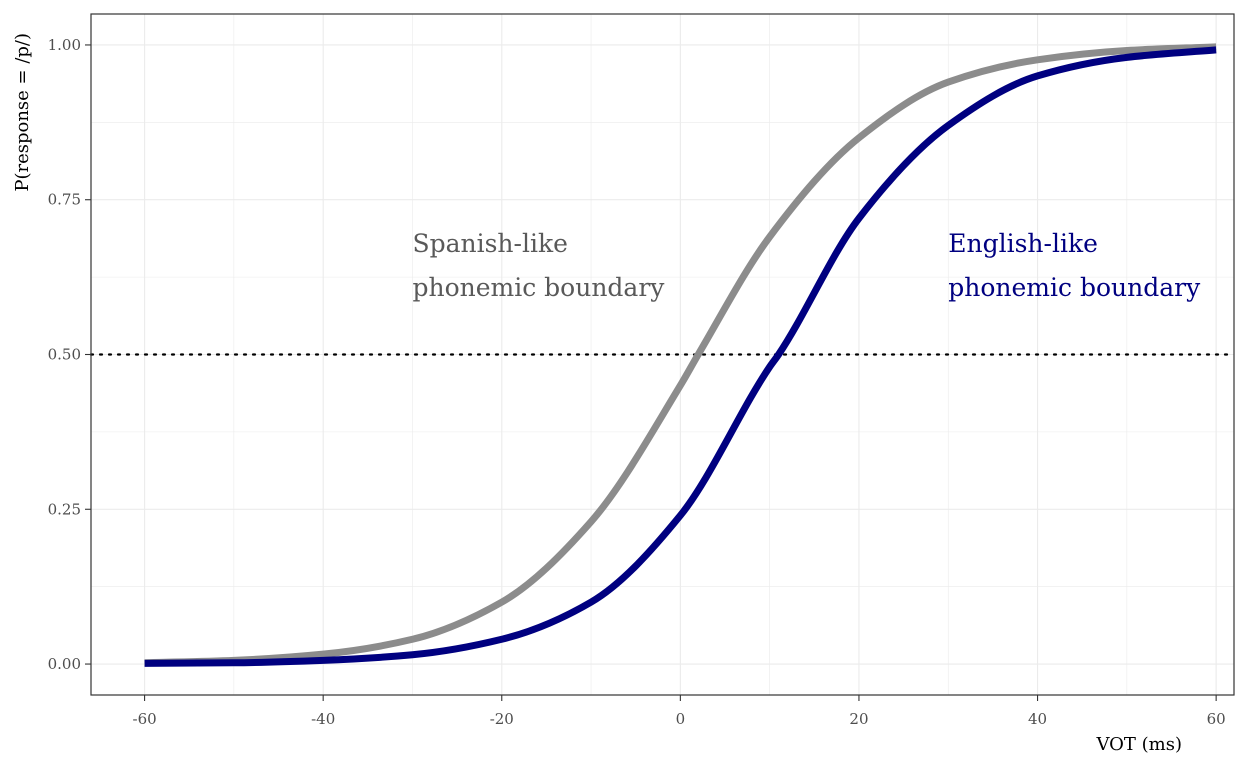 The image size is (1248, 768). Describe the element at coordinates (64, 509) in the screenshot. I see `y-tick-label: 0.25` at that location.